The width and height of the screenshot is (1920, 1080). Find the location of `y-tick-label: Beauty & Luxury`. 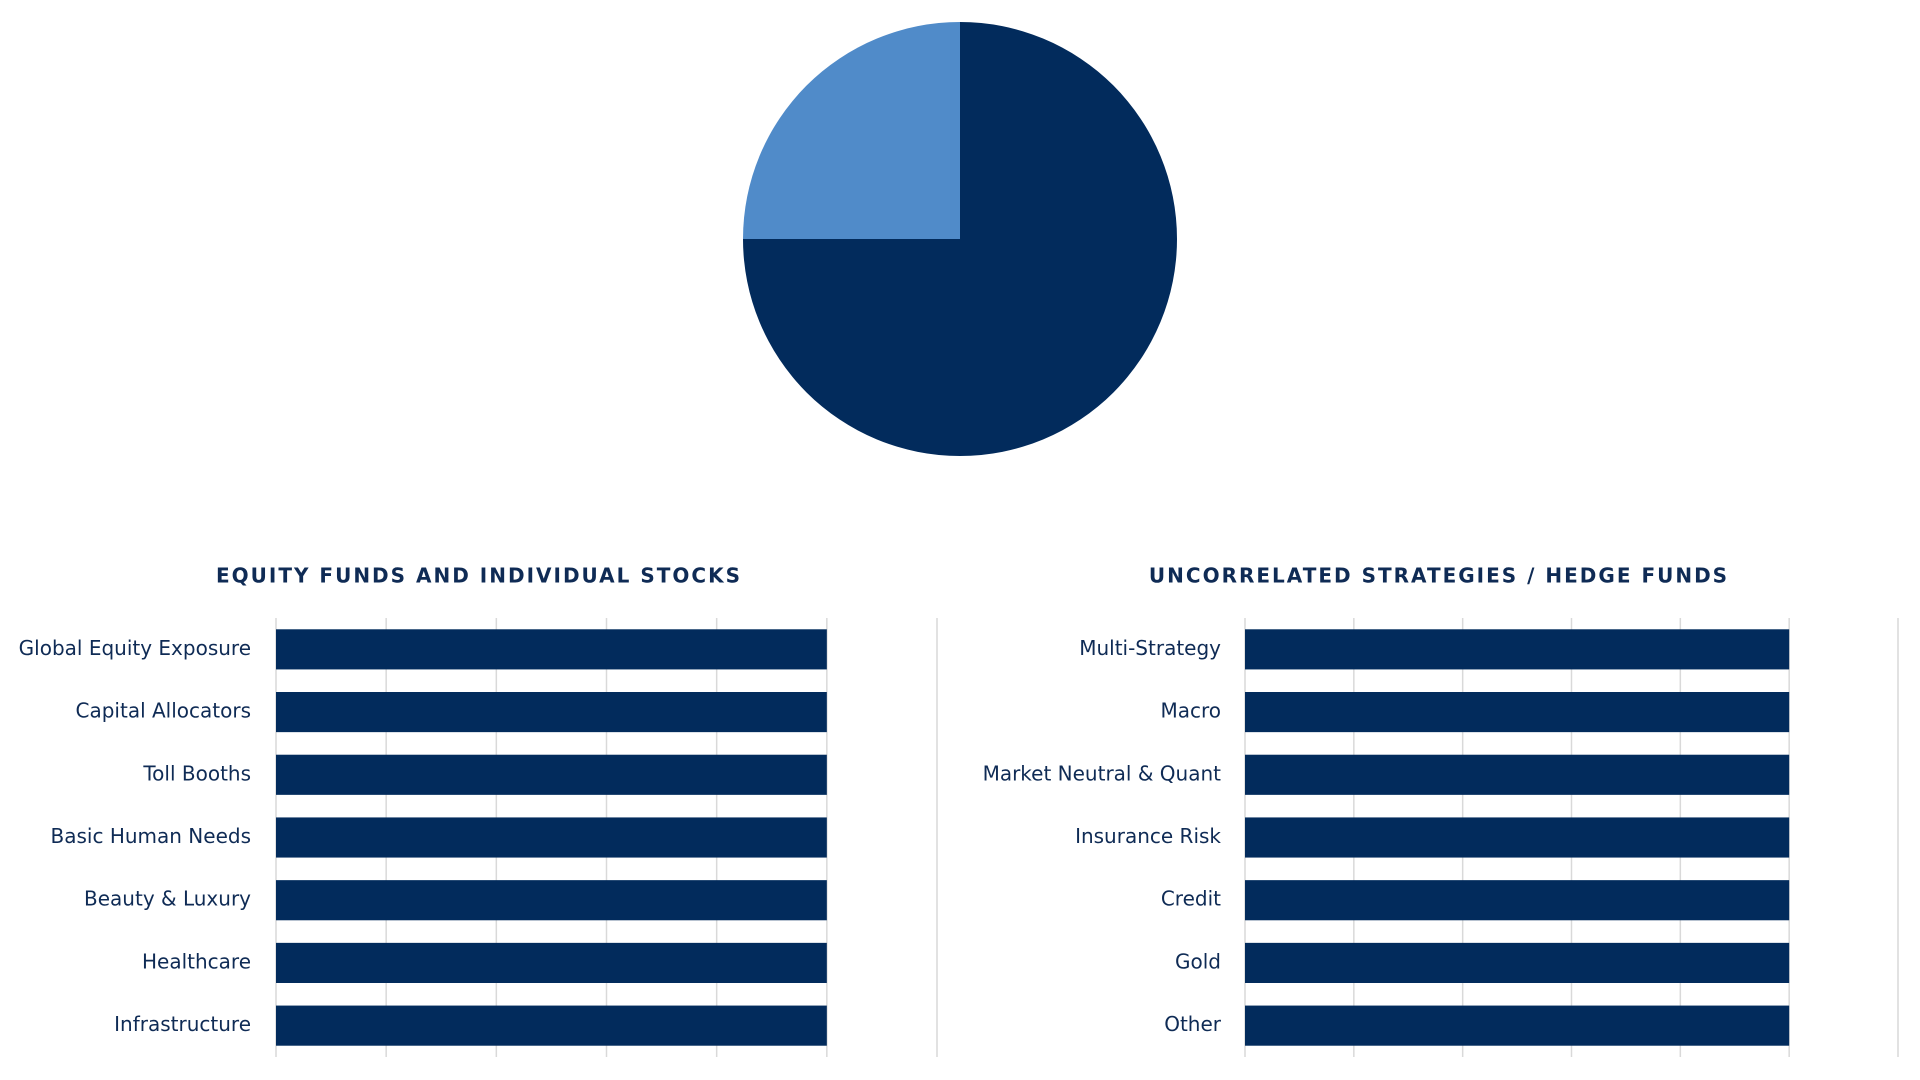

y-tick-label: Beauty & Luxury is located at coordinates (167, 899).